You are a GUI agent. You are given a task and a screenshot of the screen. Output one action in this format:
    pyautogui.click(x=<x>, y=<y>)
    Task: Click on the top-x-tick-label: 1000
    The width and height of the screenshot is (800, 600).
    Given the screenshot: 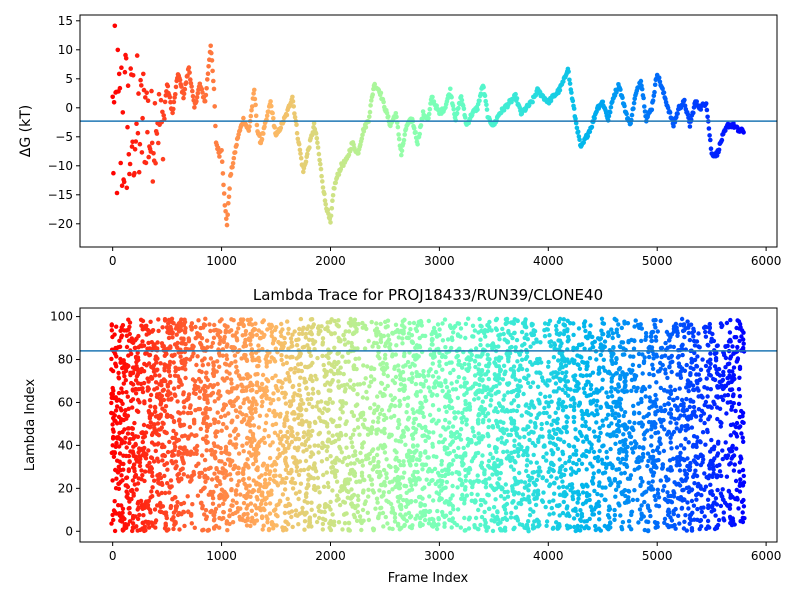 What is the action you would take?
    pyautogui.click(x=221, y=261)
    